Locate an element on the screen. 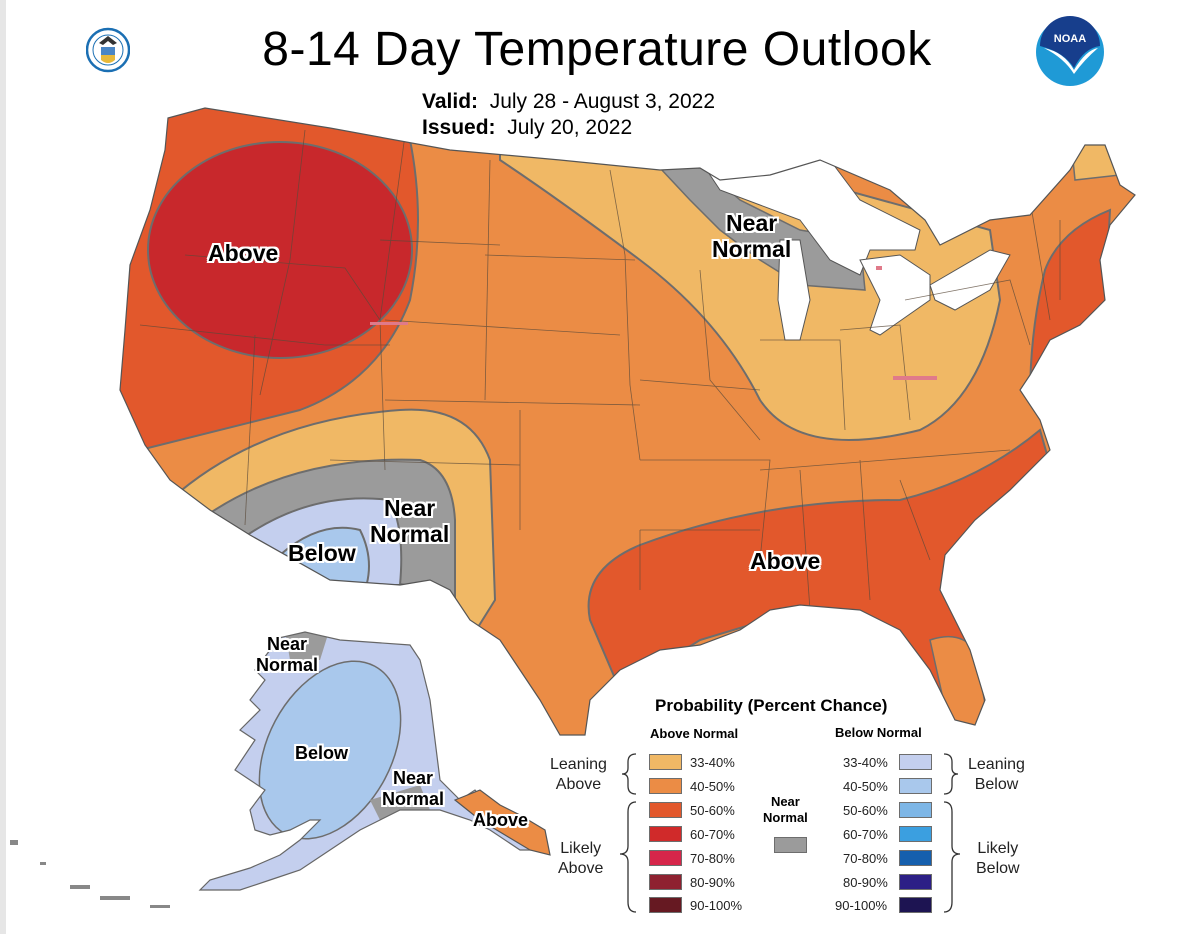 Image resolution: width=1200 pixels, height=934 pixels. label-southeast-above: Above is located at coordinates (785, 561).